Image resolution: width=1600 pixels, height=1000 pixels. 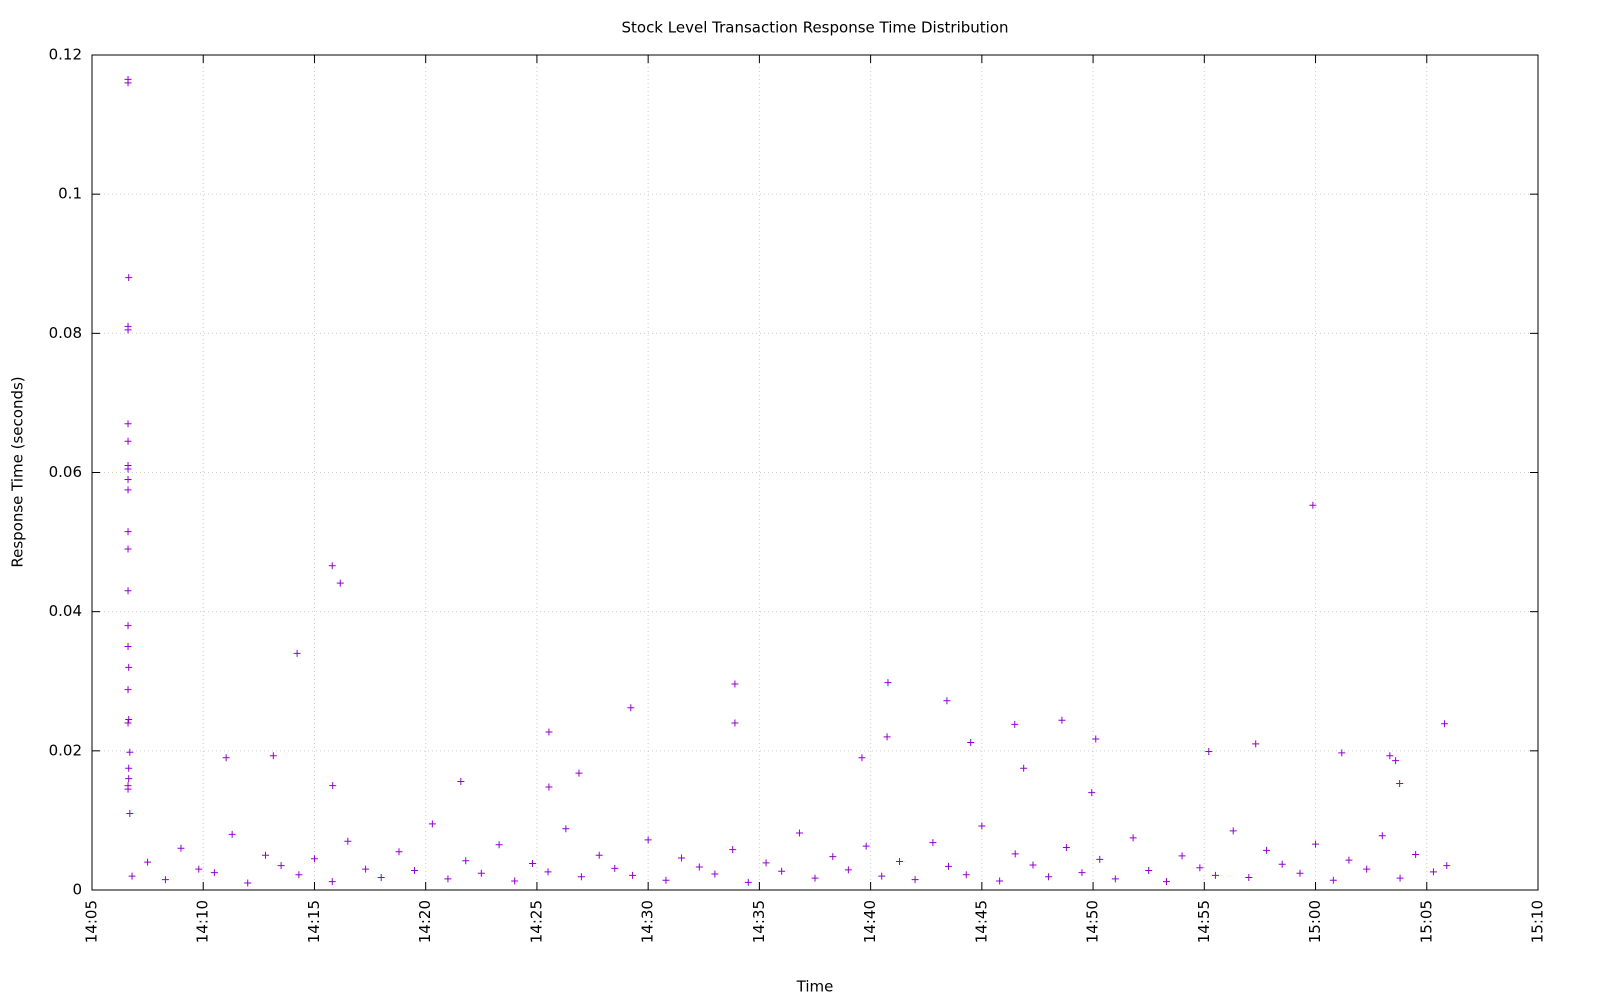 I want to click on y-tick-label: 0.1, so click(x=70, y=194).